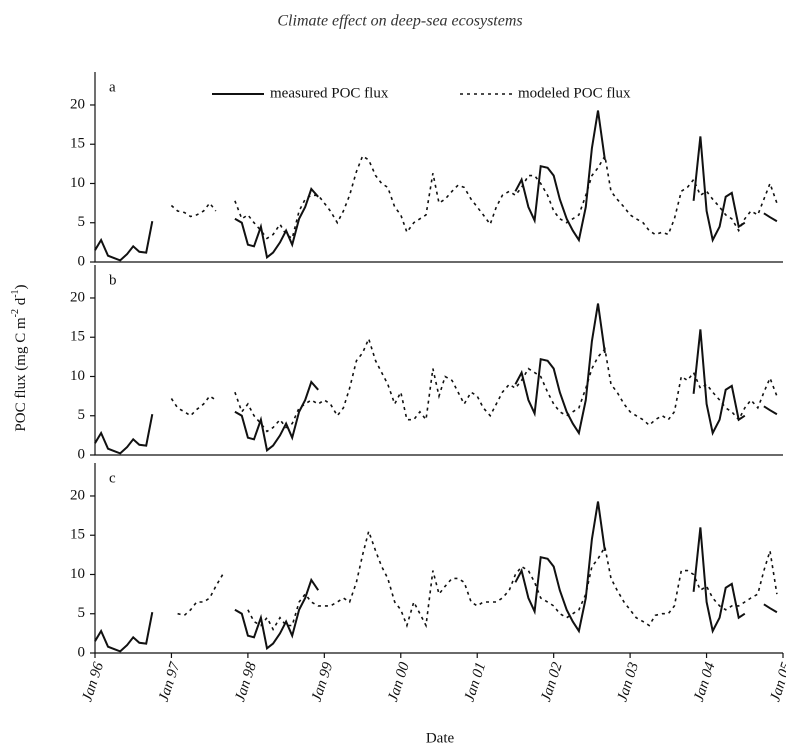 Image resolution: width=786 pixels, height=749 pixels. Describe the element at coordinates (552, 682) in the screenshot. I see `x-tick-label: Jan 02` at that location.